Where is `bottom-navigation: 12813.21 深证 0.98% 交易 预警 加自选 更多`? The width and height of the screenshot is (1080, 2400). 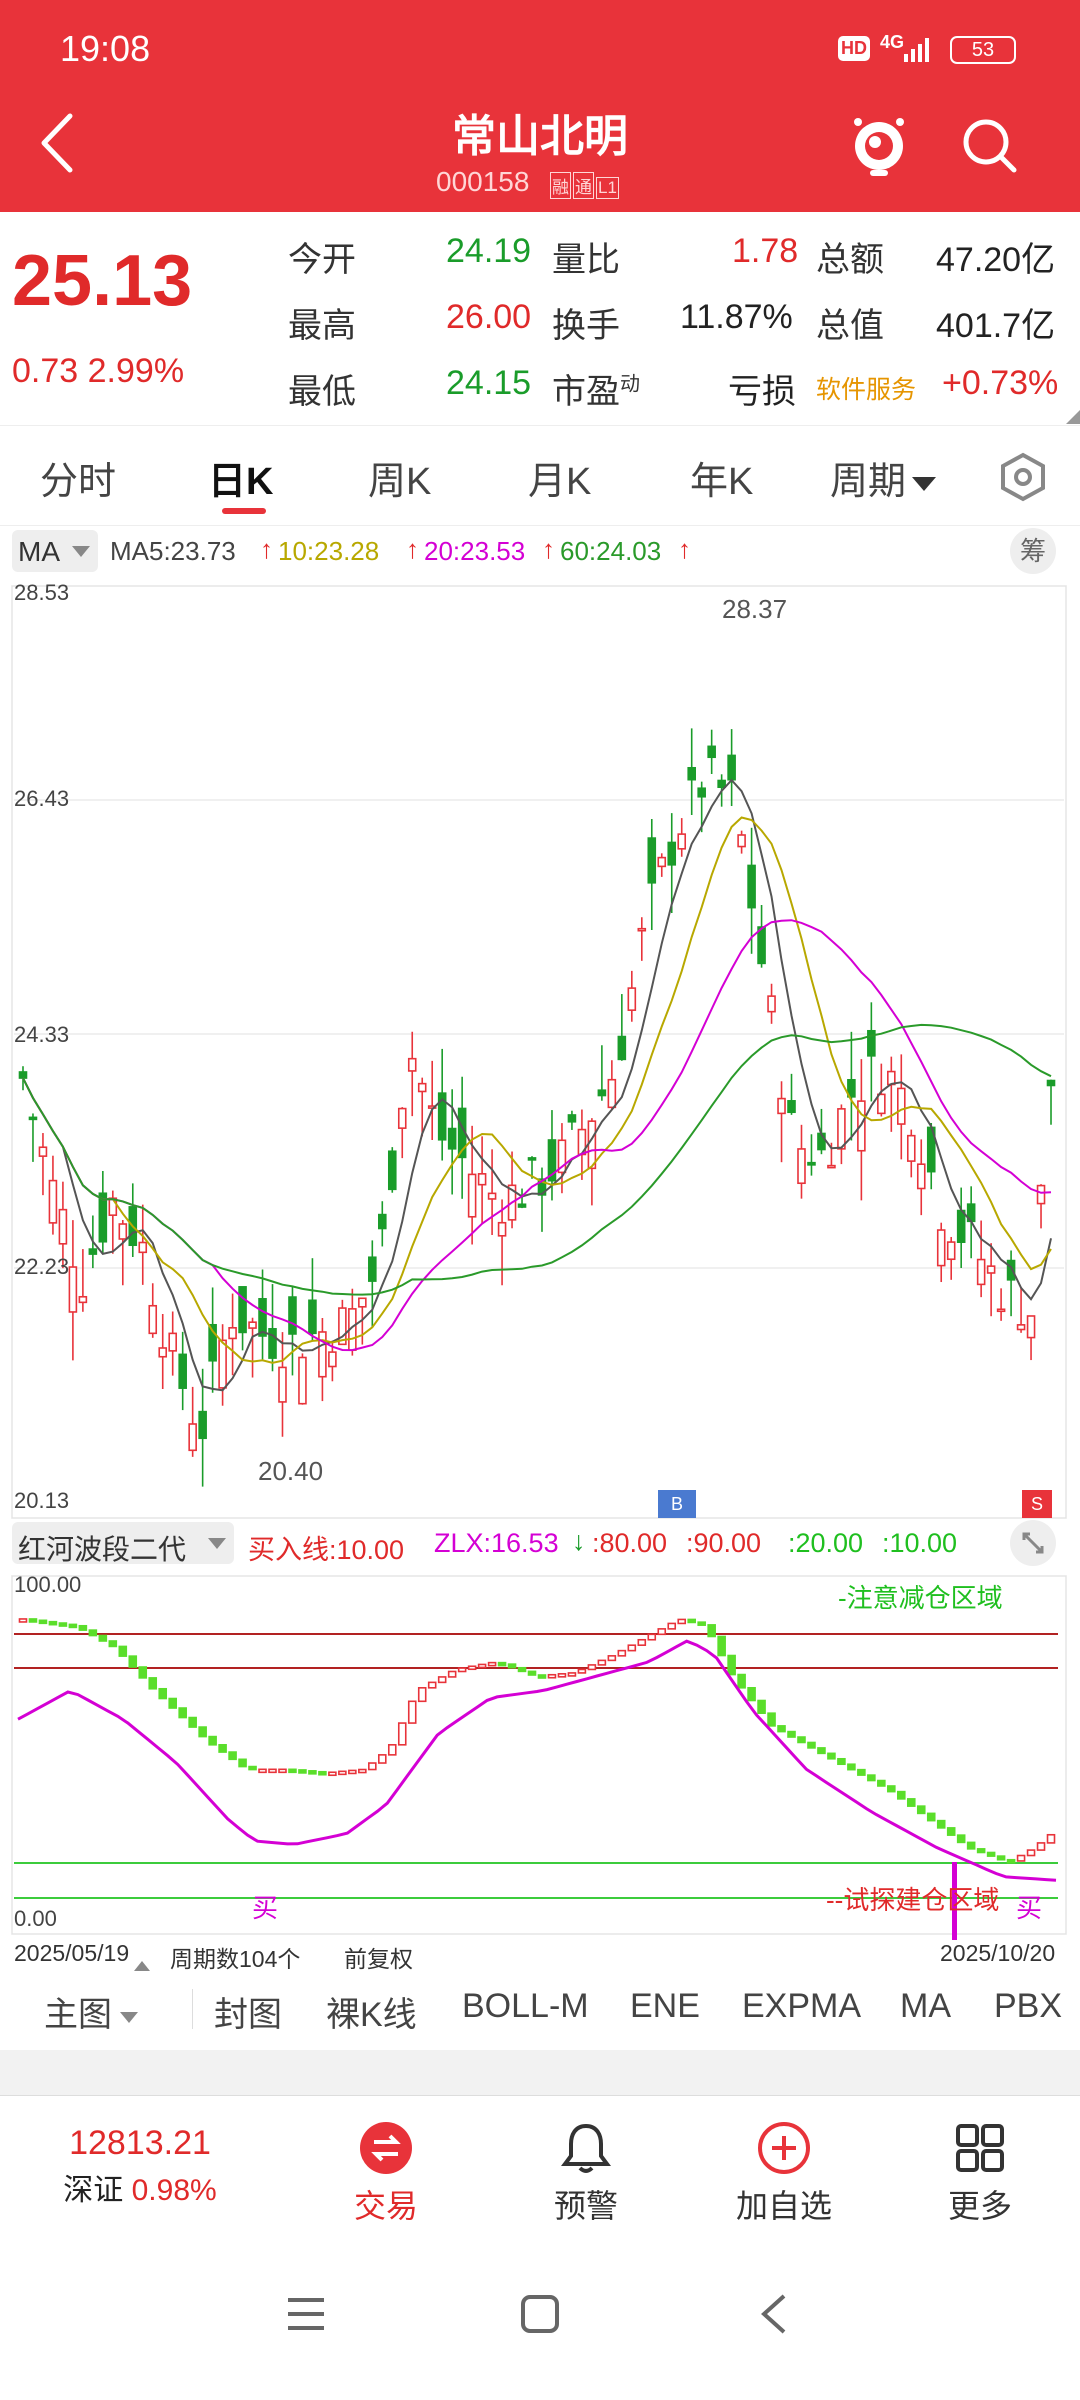
bottom-navigation: 12813.21 深证 0.98% 交易 预警 加自选 更多 is located at coordinates (540, 2160).